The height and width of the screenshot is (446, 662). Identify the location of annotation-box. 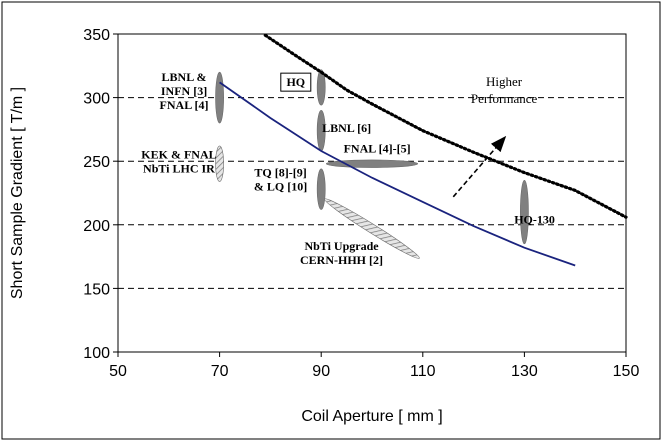
(296, 82).